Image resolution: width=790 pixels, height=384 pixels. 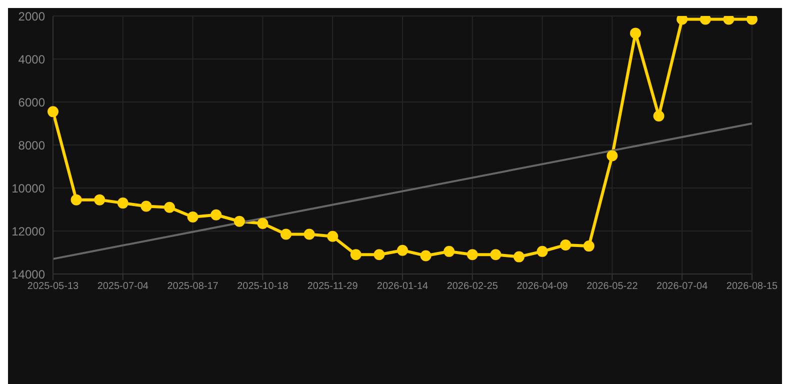 I want to click on y-tick-label: 14000, so click(x=29, y=274).